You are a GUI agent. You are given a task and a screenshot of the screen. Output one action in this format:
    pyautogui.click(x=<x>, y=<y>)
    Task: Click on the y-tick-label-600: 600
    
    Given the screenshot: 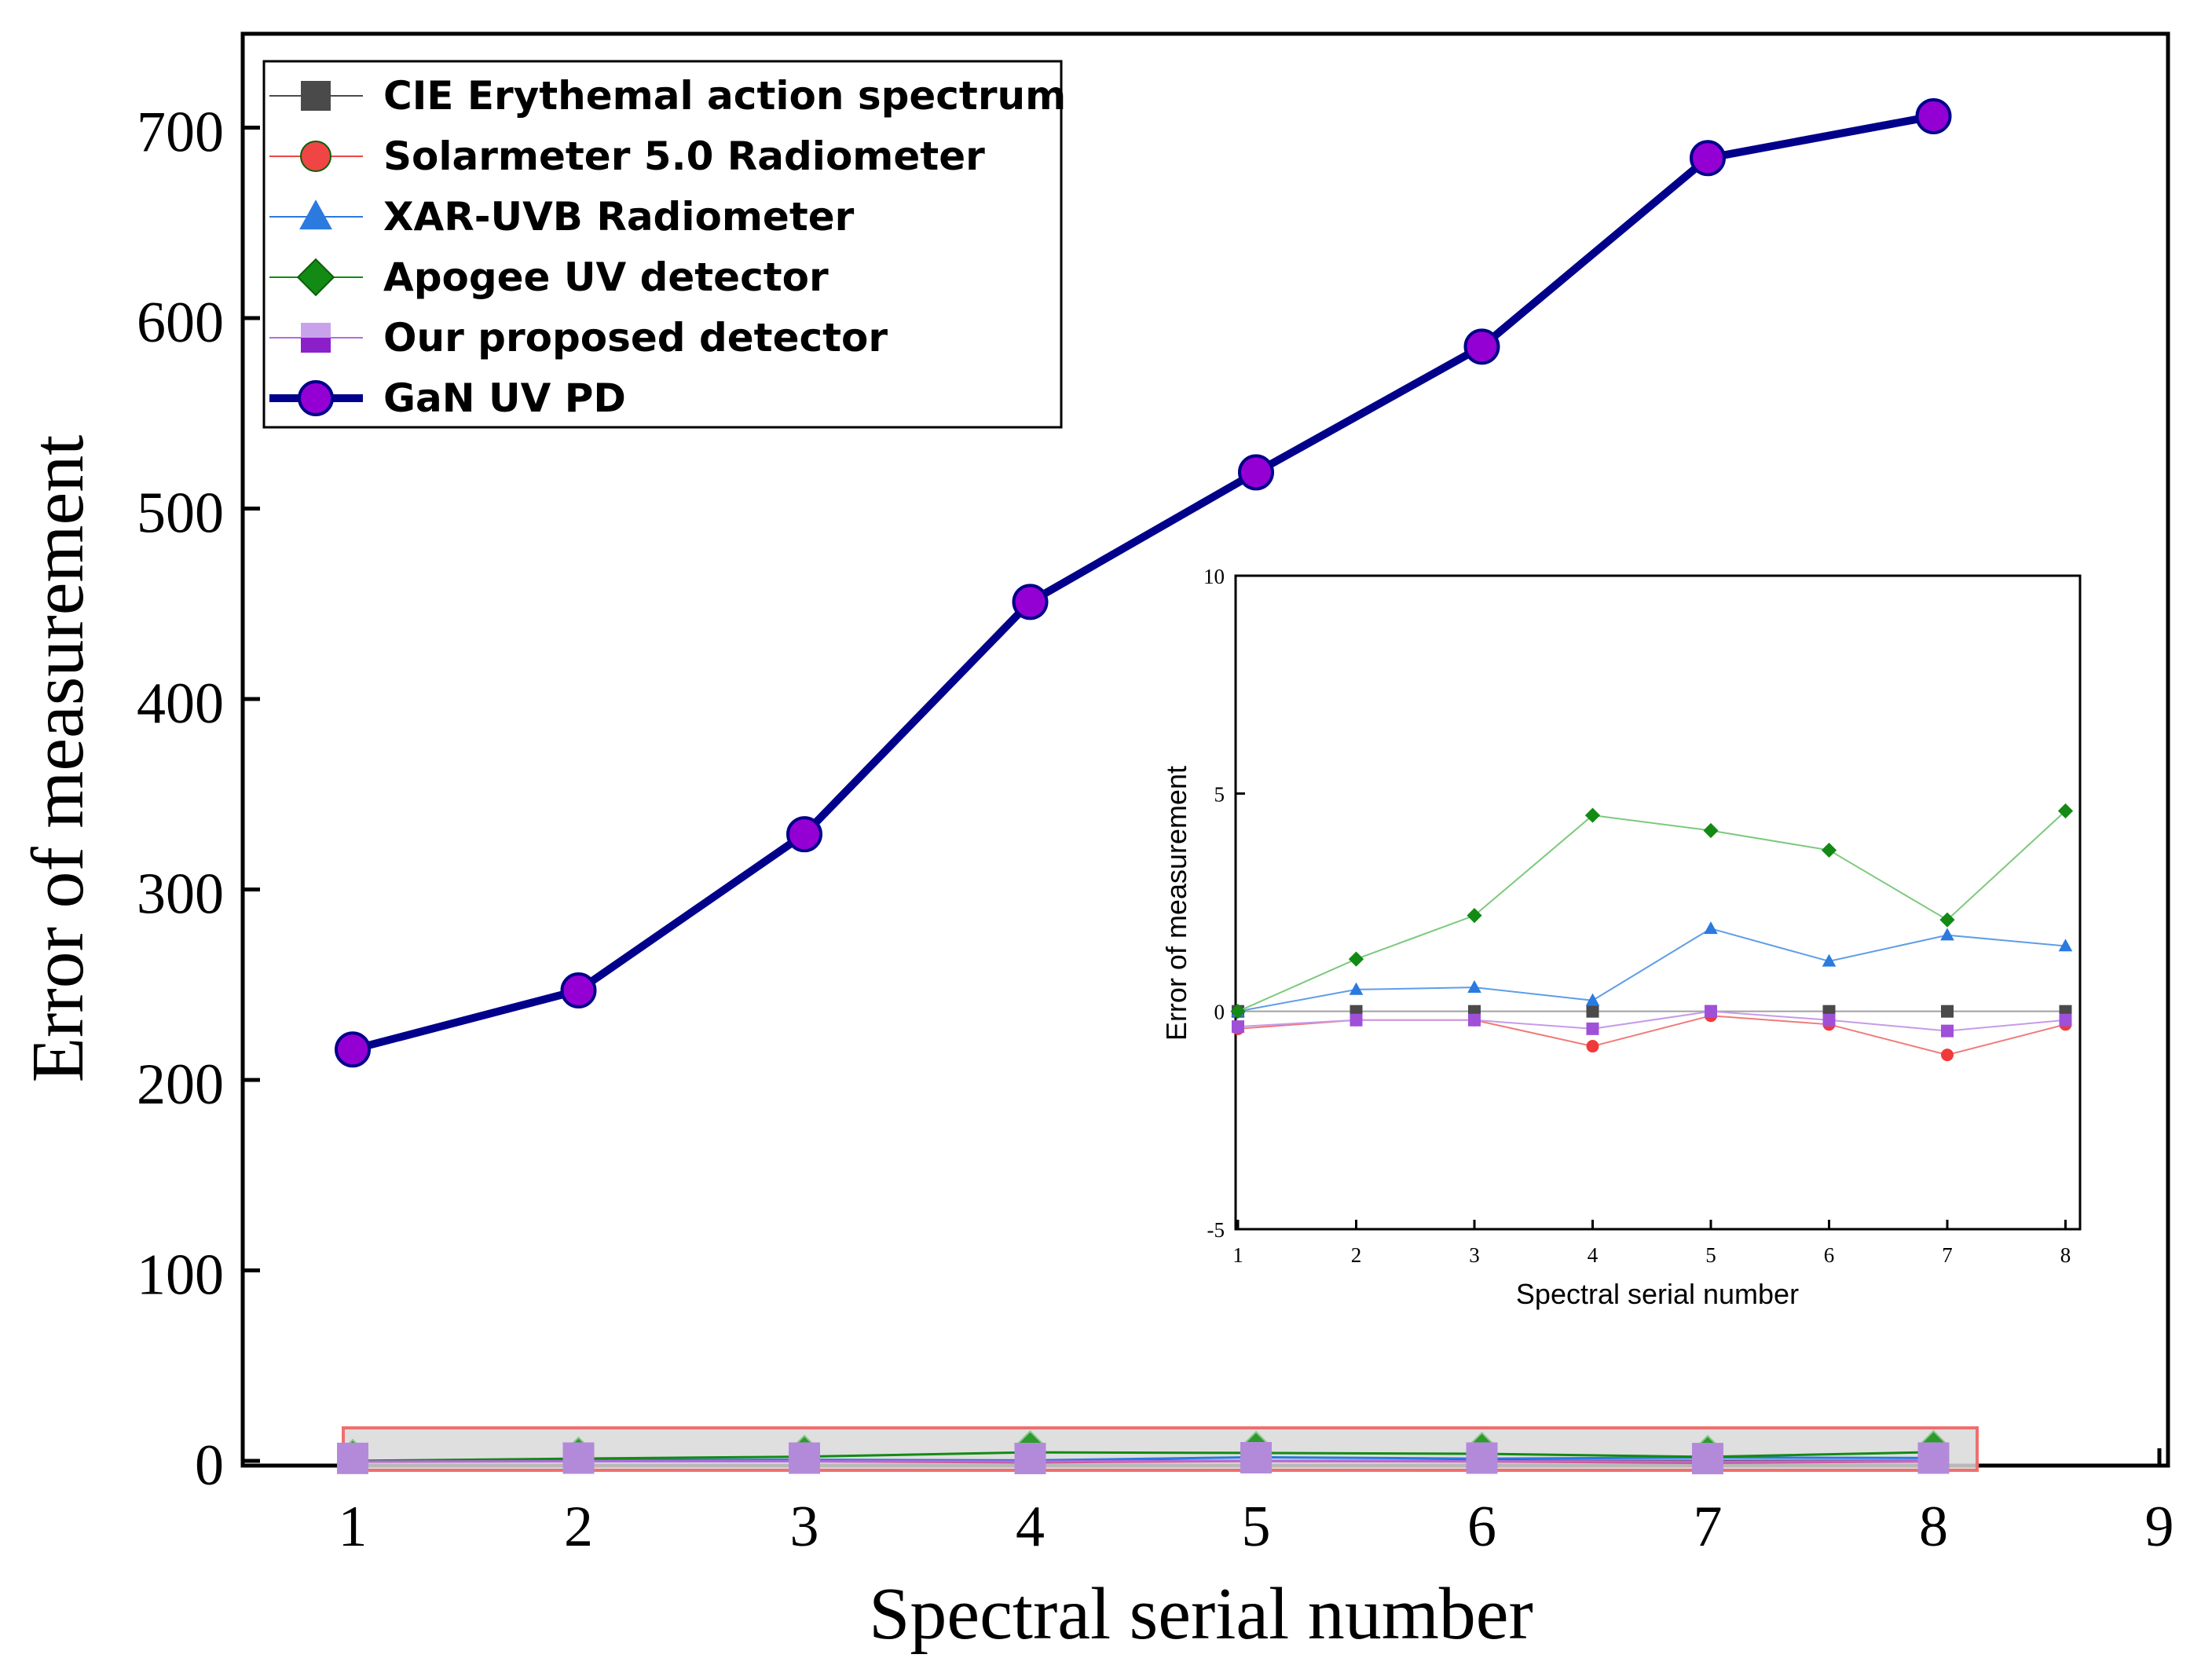 What is the action you would take?
    pyautogui.click(x=180, y=323)
    